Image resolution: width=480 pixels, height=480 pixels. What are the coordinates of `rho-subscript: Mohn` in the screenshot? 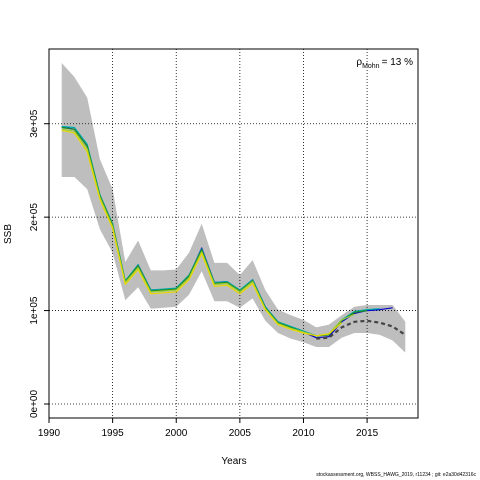 It's located at (371, 66).